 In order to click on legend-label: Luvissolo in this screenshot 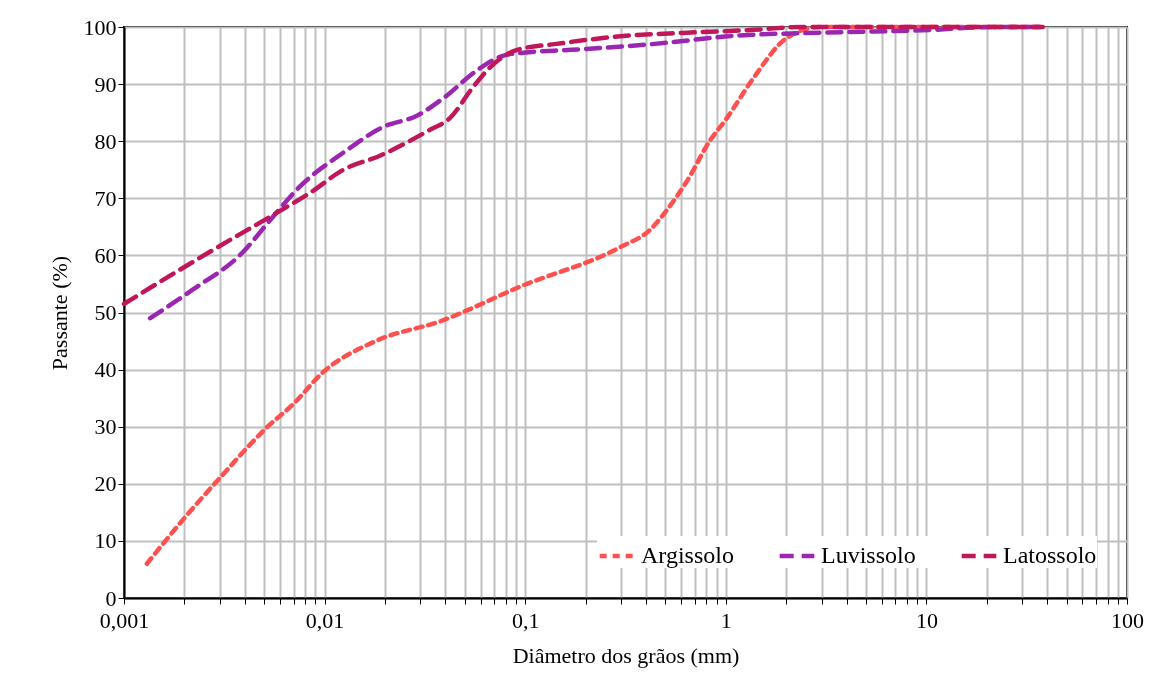, I will do `click(868, 555)`.